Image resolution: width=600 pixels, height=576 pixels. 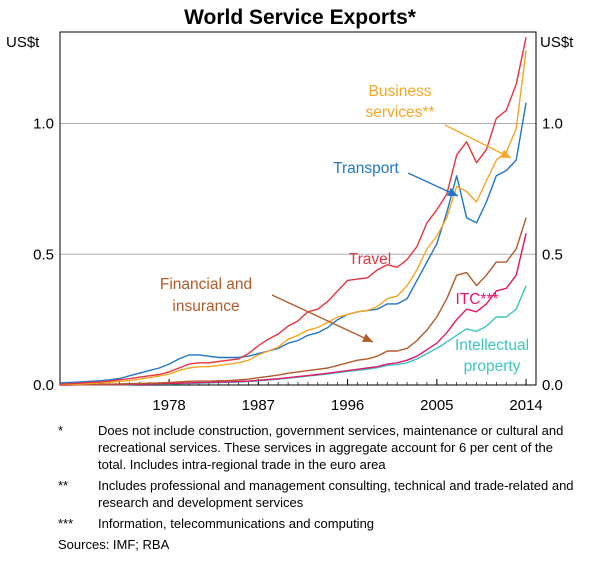 What do you see at coordinates (66, 523) in the screenshot?
I see `footnote-mark: ***` at bounding box center [66, 523].